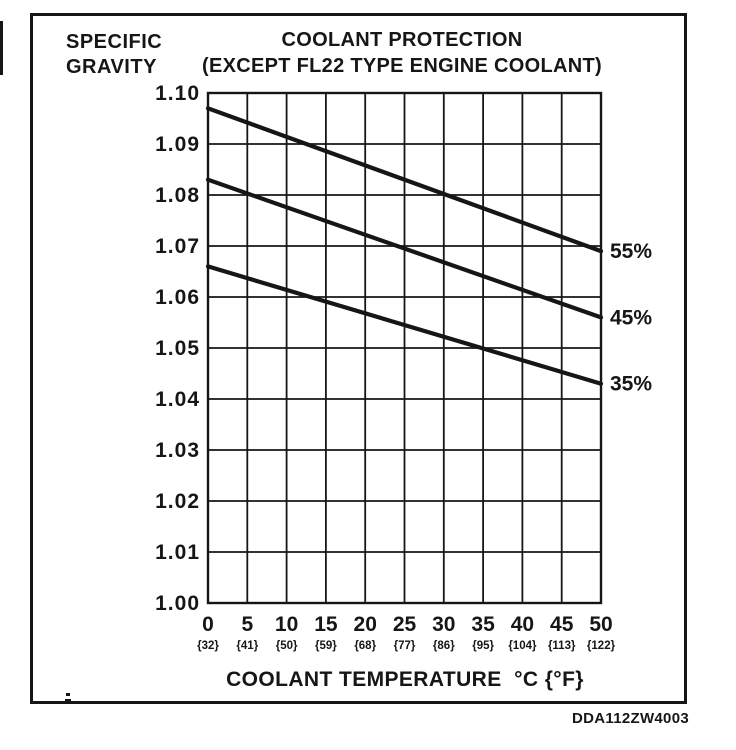 The height and width of the screenshot is (750, 736). Describe the element at coordinates (631, 251) in the screenshot. I see `series-label-55pct: 55%` at that location.